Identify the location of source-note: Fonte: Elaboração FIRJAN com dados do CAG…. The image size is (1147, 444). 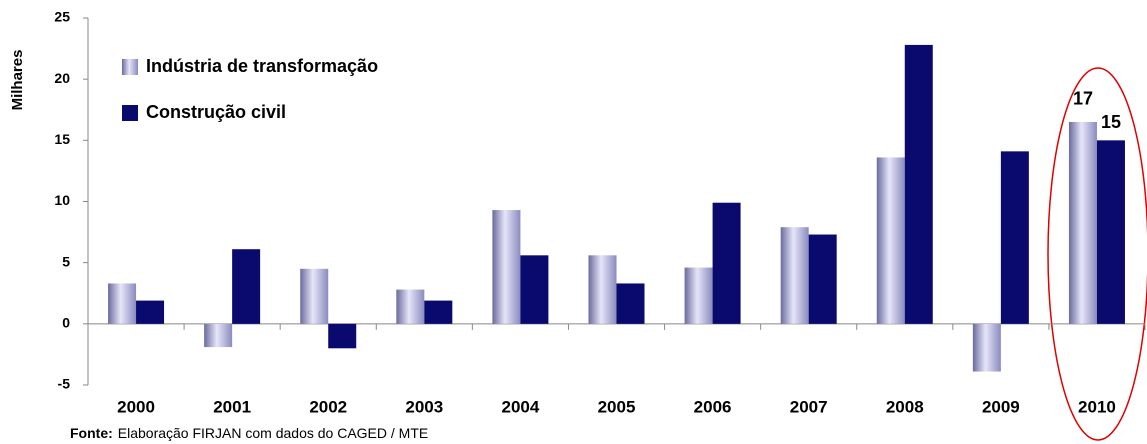
(249, 433).